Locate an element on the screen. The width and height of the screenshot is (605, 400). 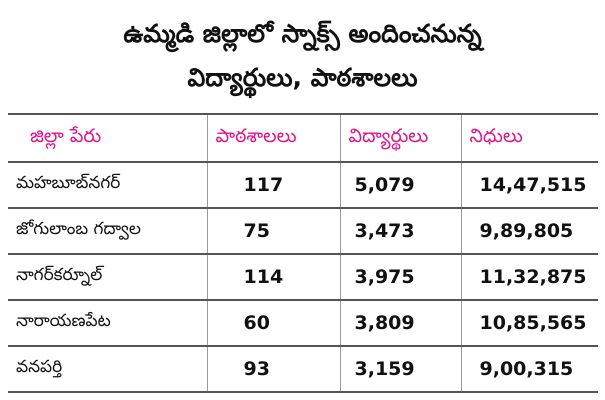
header-row: జిల్లా పేరు పాఠశాలలు విద్యార్థులు నిధులు is located at coordinates (303, 138).